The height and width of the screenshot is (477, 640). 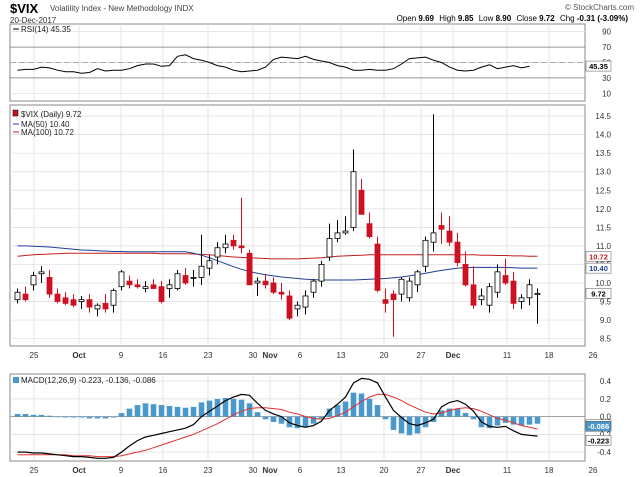 What do you see at coordinates (277, 256) in the screenshot?
I see `ma100-line` at bounding box center [277, 256].